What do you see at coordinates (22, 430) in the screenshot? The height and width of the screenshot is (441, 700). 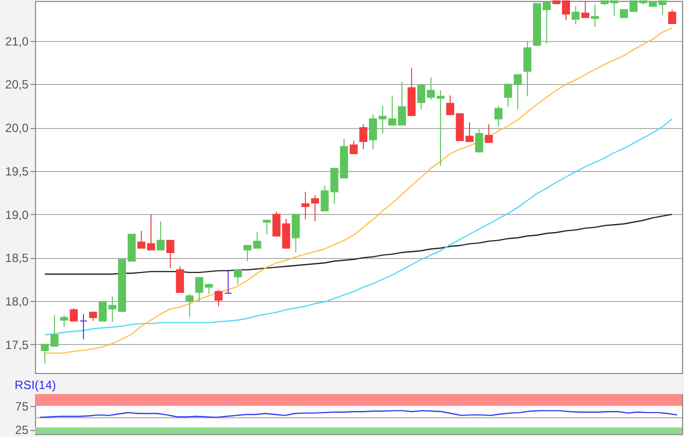 I see `y-tick-label: 25` at bounding box center [22, 430].